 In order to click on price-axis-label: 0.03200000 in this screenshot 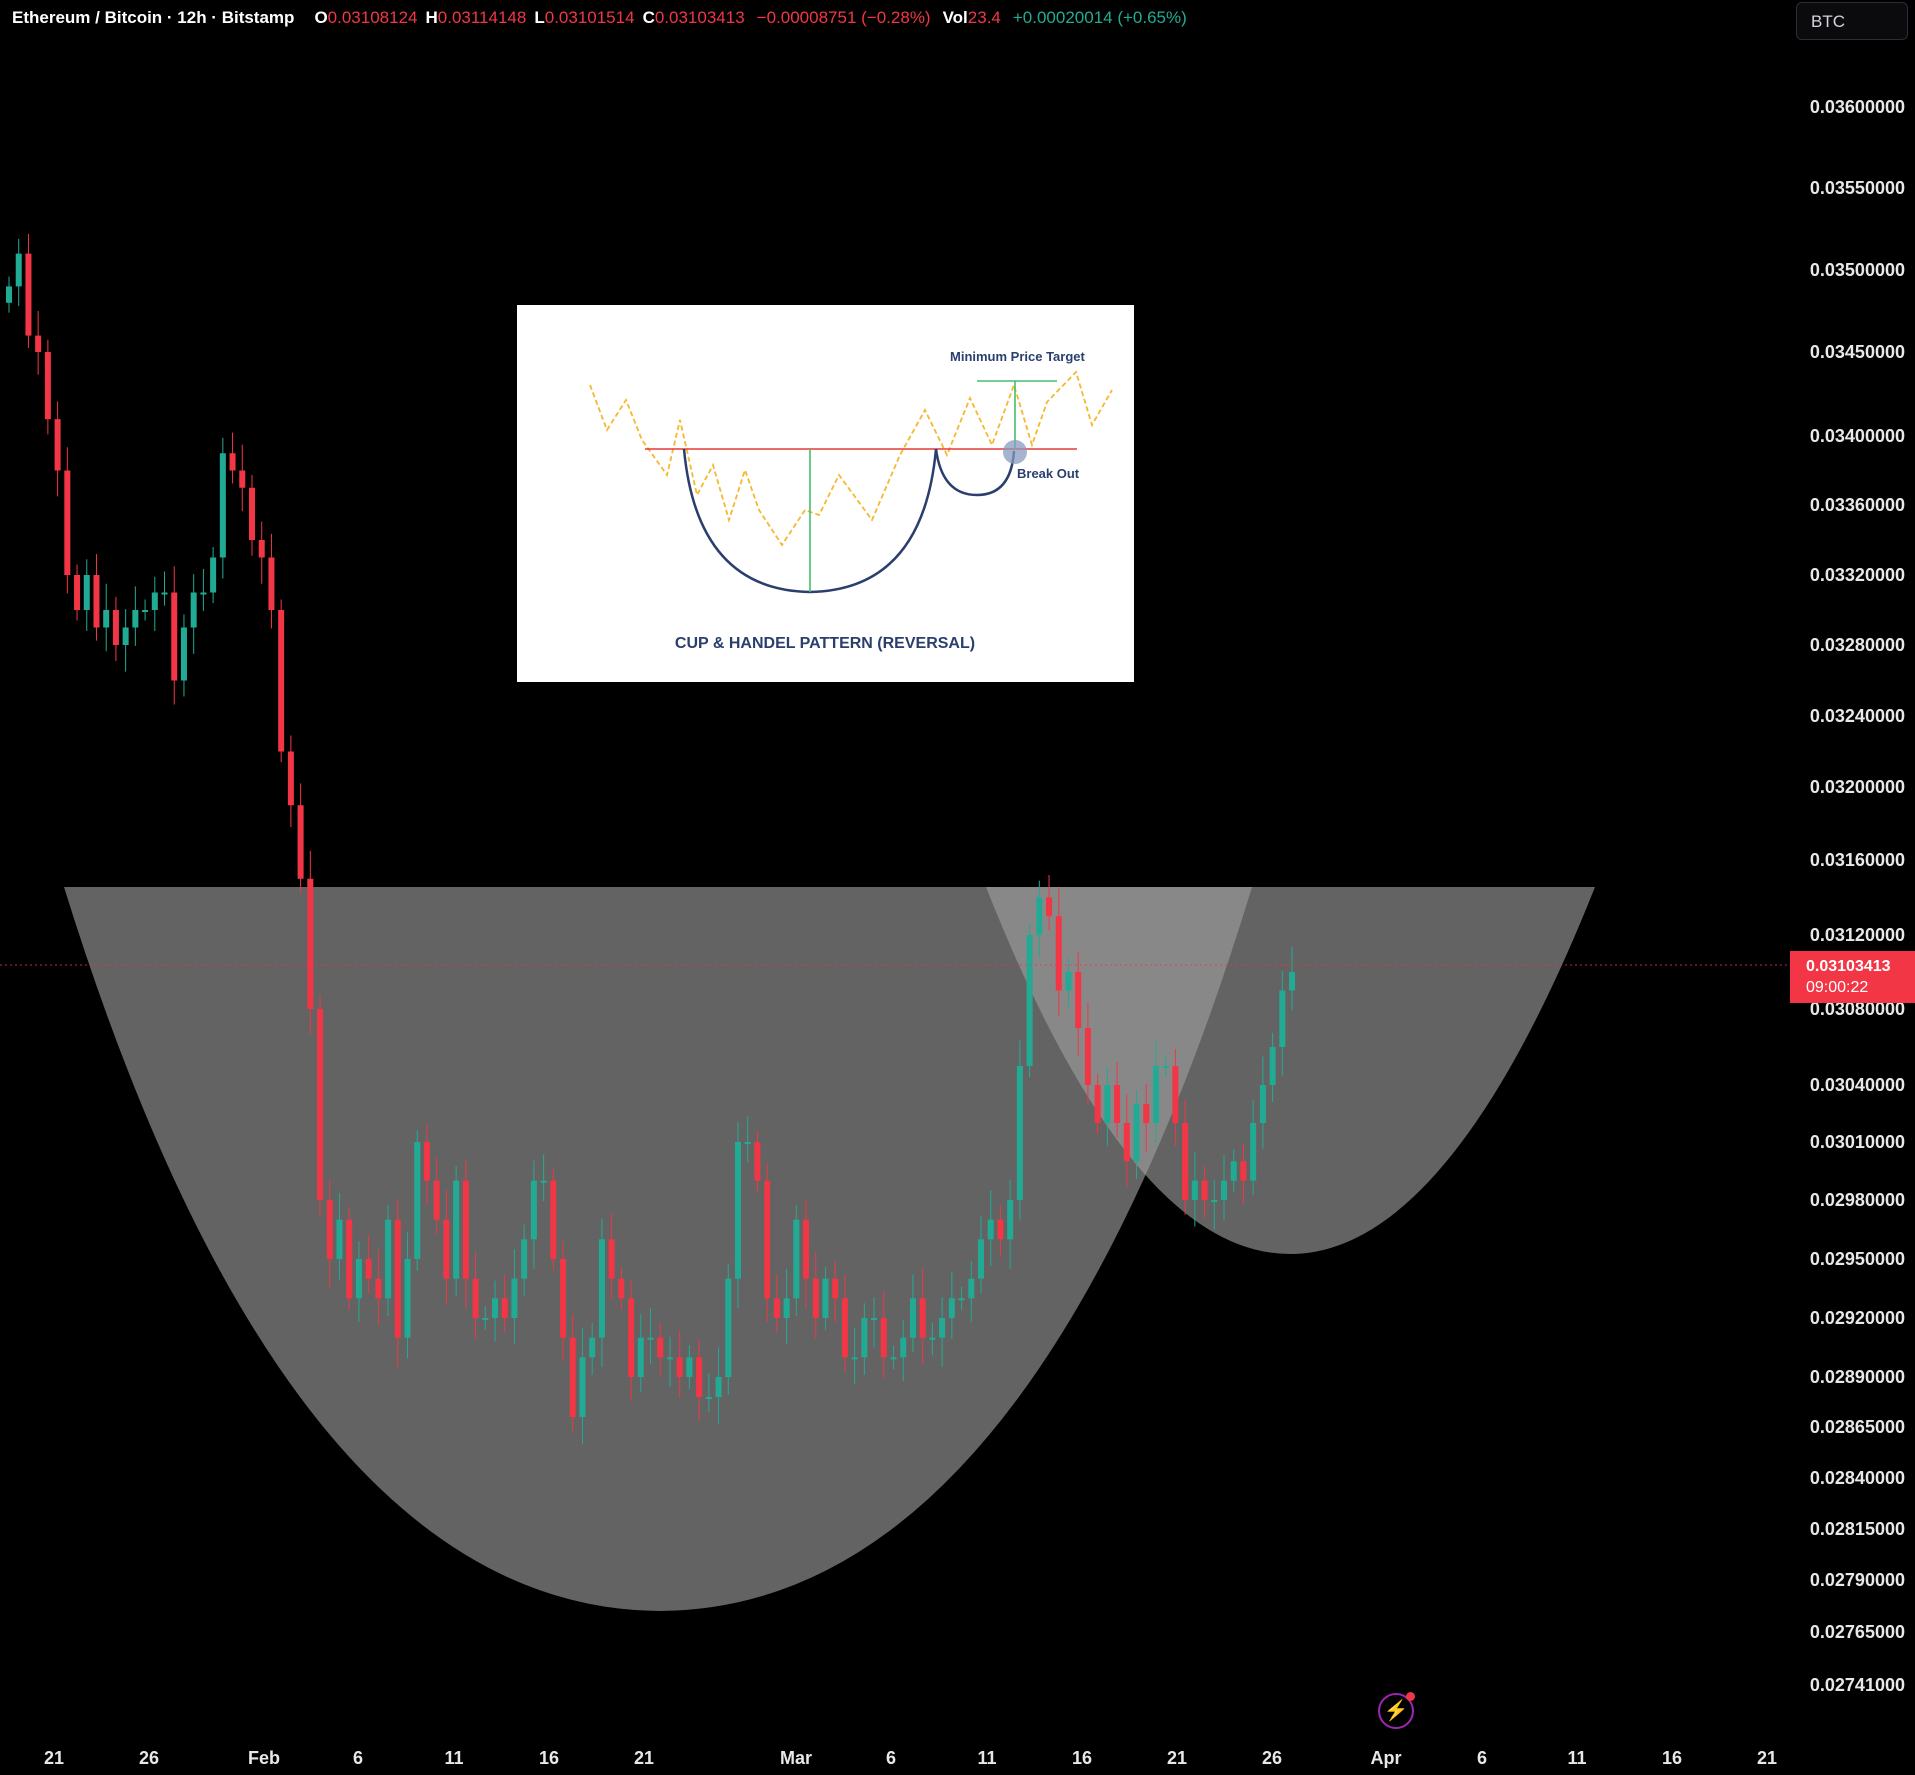, I will do `click(1857, 787)`.